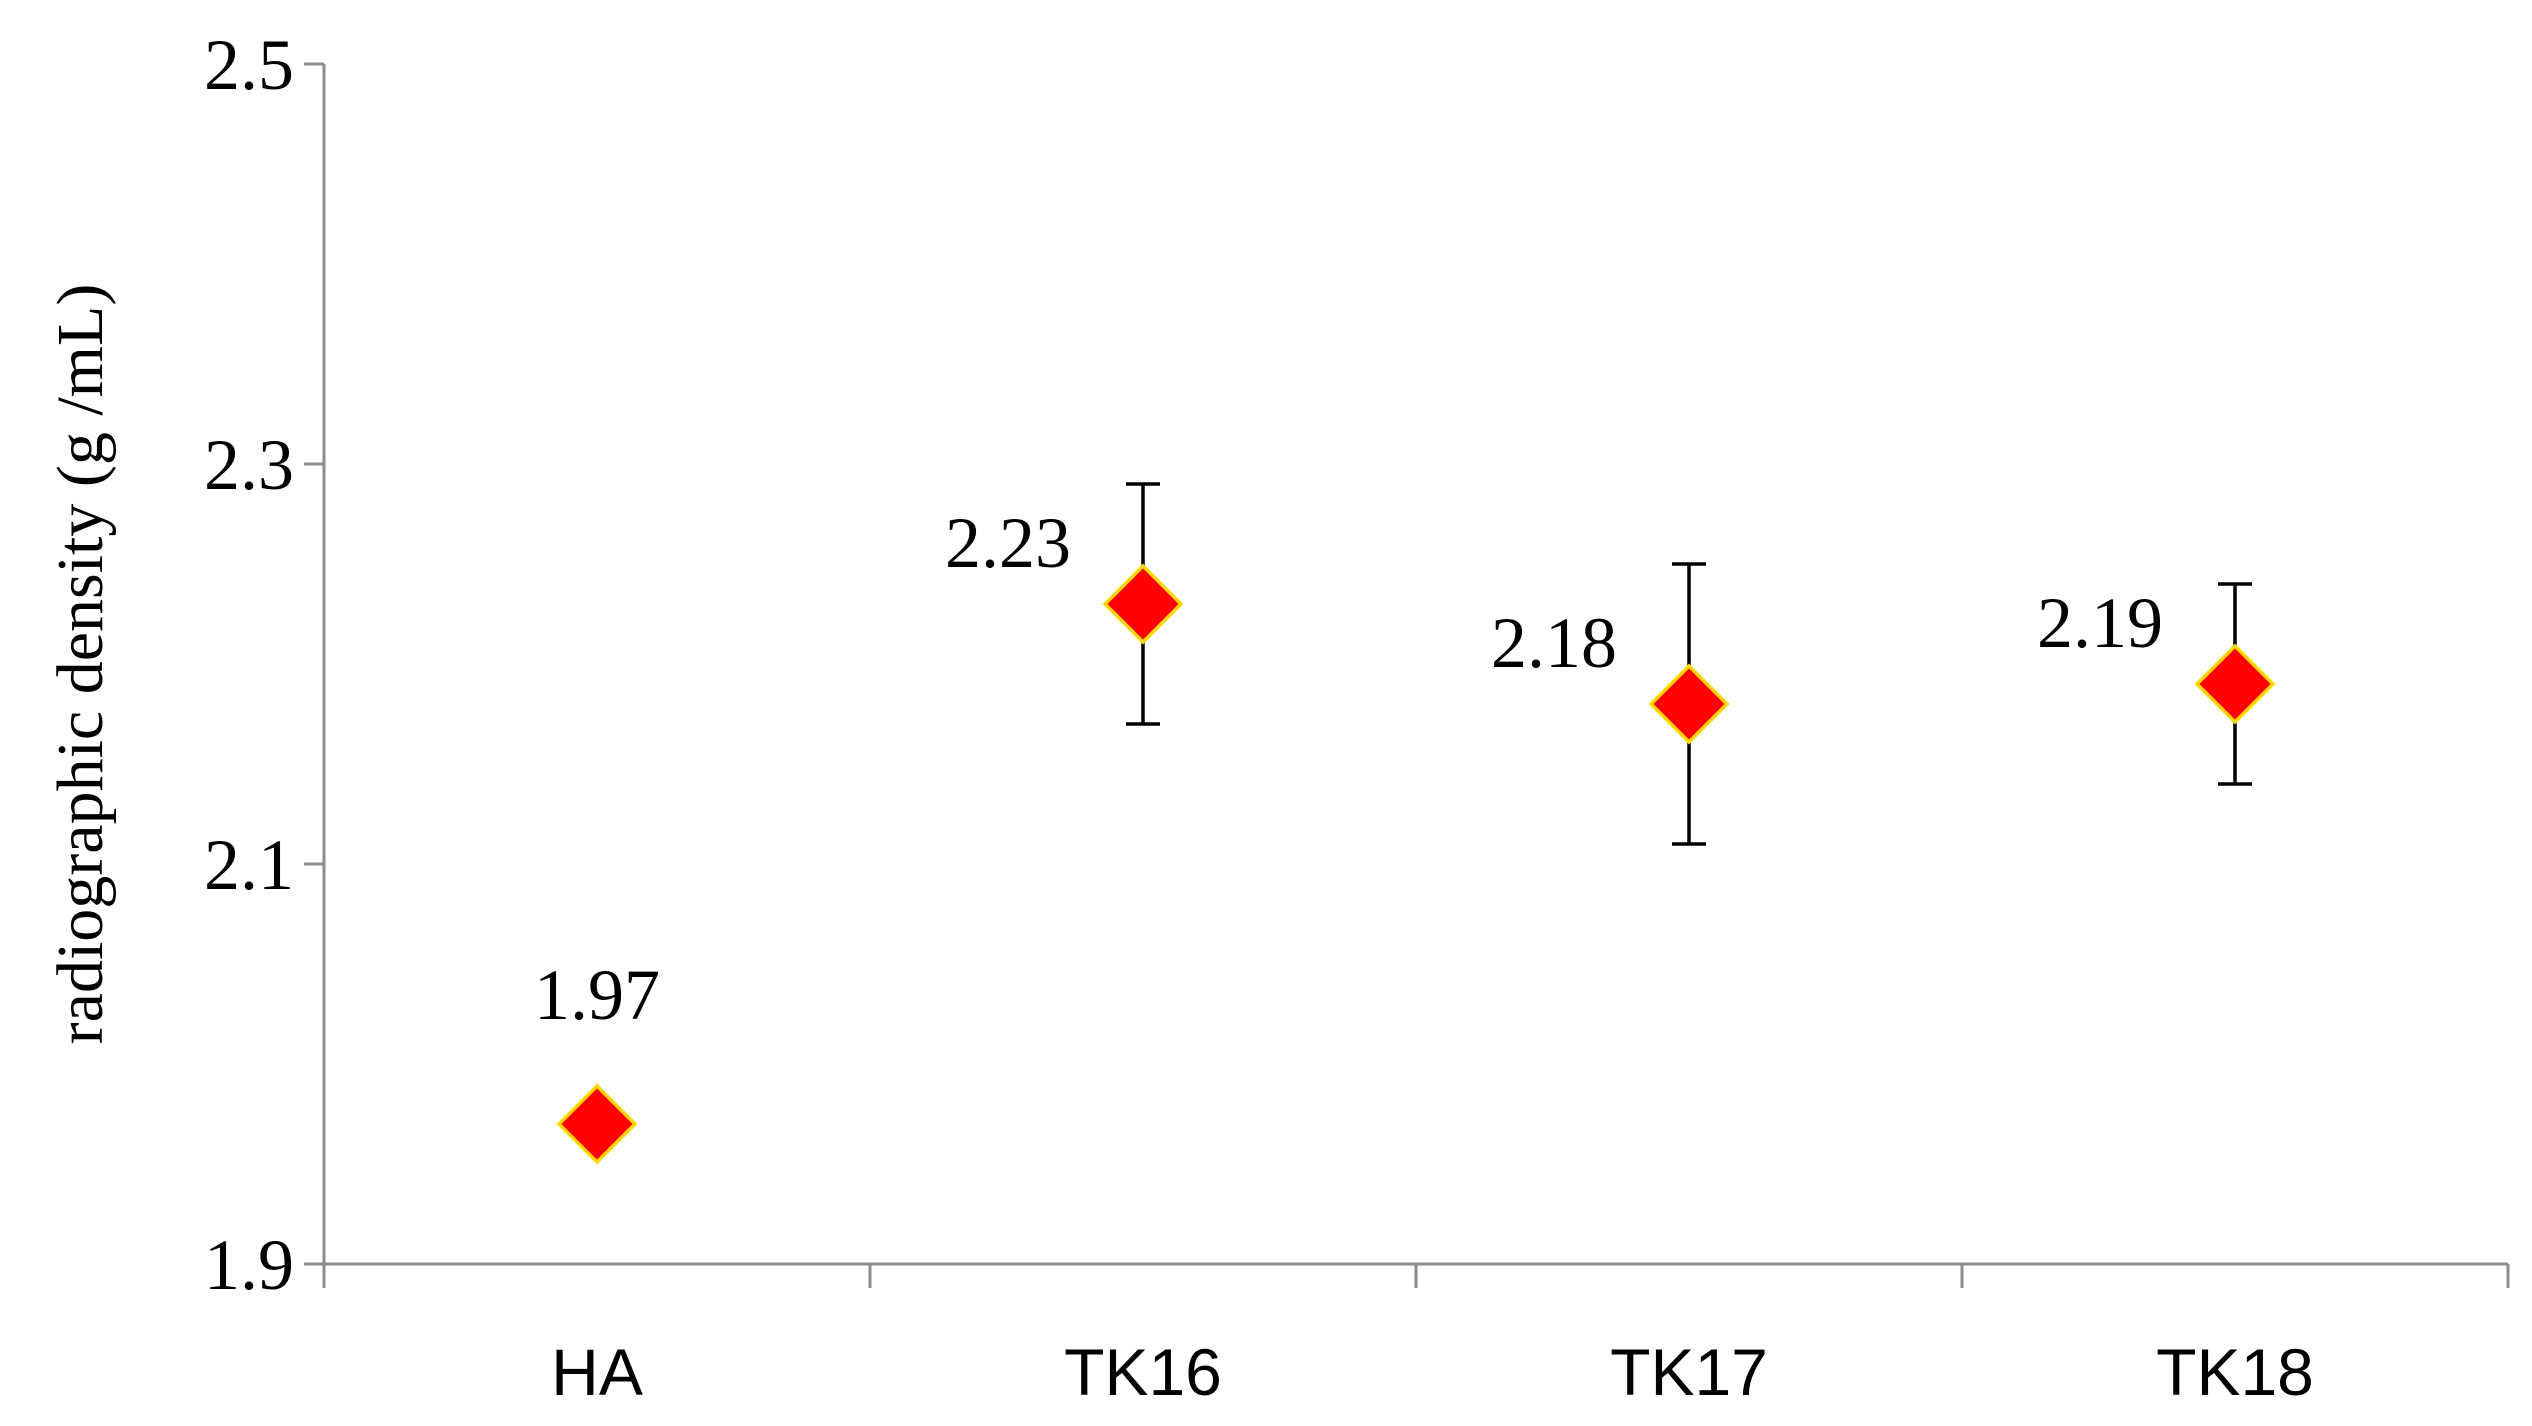  I want to click on y-tick-label: 2.1, so click(249, 865).